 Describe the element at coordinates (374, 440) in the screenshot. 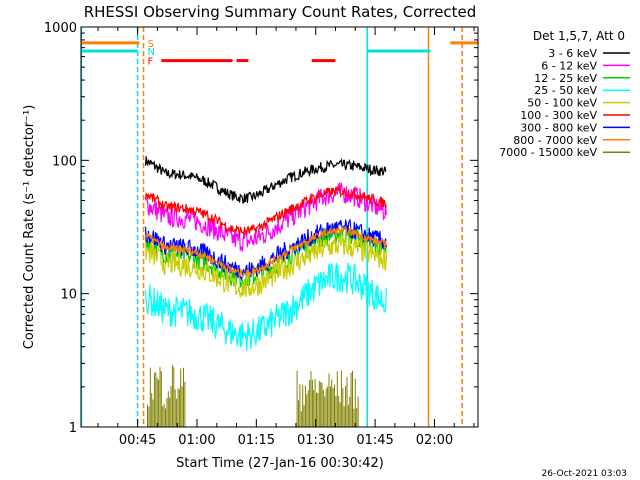

I see `x-tick-label: 01:45` at that location.